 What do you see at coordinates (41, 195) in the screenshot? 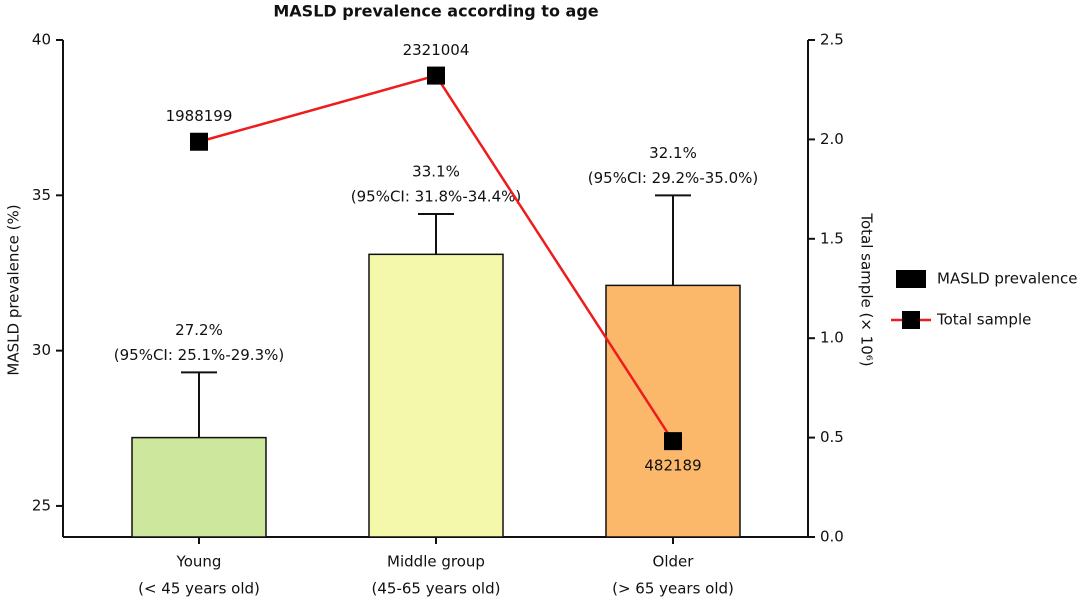
I see `y-tick-label: 35` at bounding box center [41, 195].